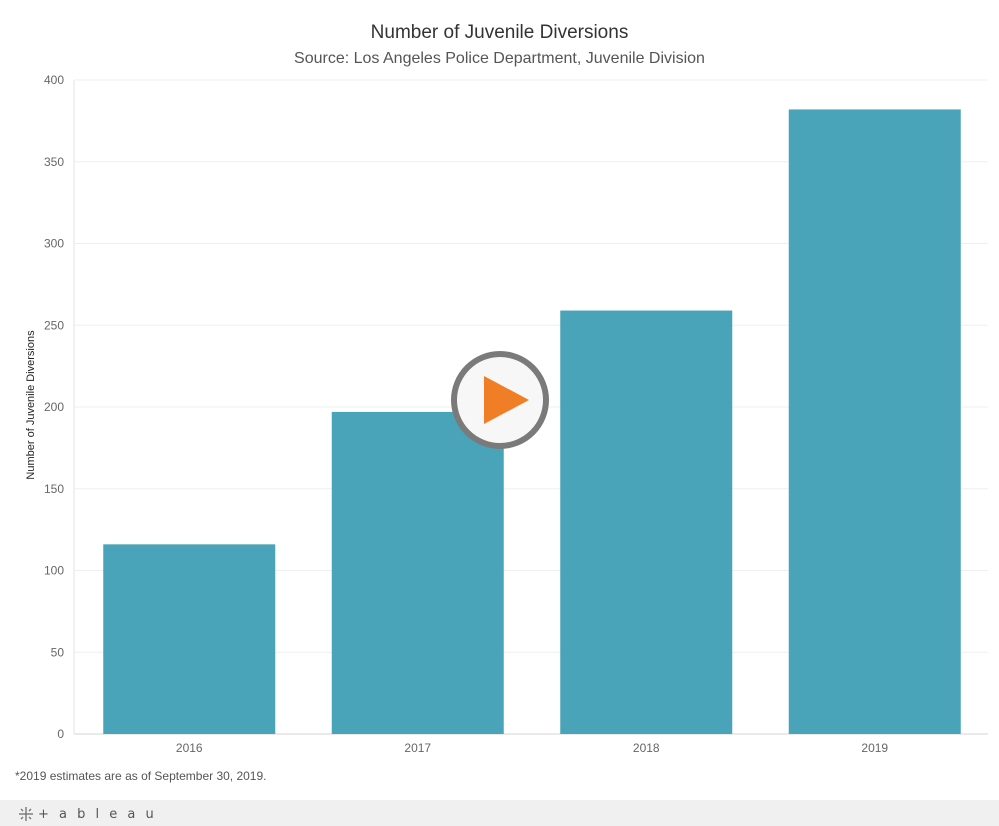 Image resolution: width=999 pixels, height=826 pixels. What do you see at coordinates (499, 813) in the screenshot?
I see `footer-bar: + a b l e a u` at bounding box center [499, 813].